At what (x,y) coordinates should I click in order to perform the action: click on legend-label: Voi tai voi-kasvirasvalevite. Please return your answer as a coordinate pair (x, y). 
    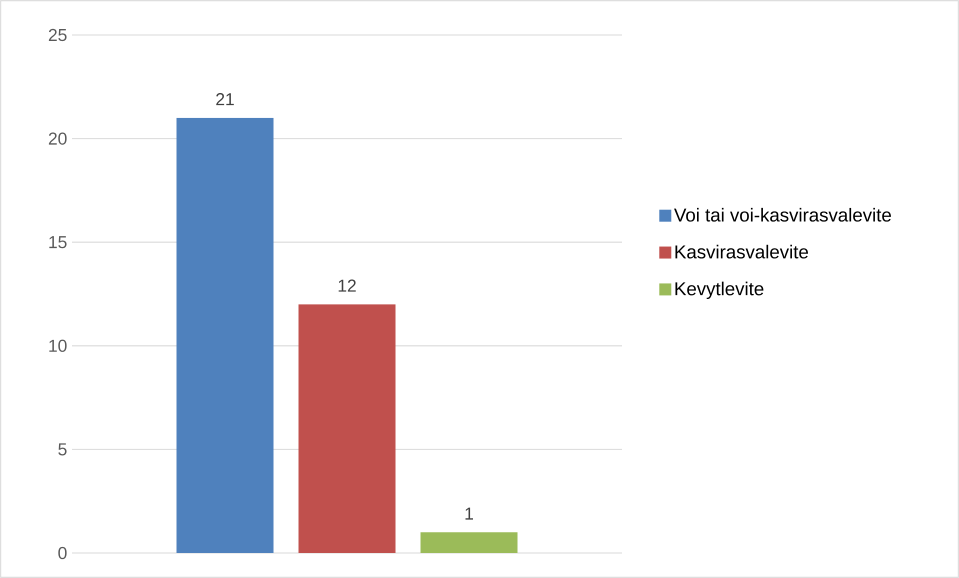
    Looking at the image, I should click on (782, 215).